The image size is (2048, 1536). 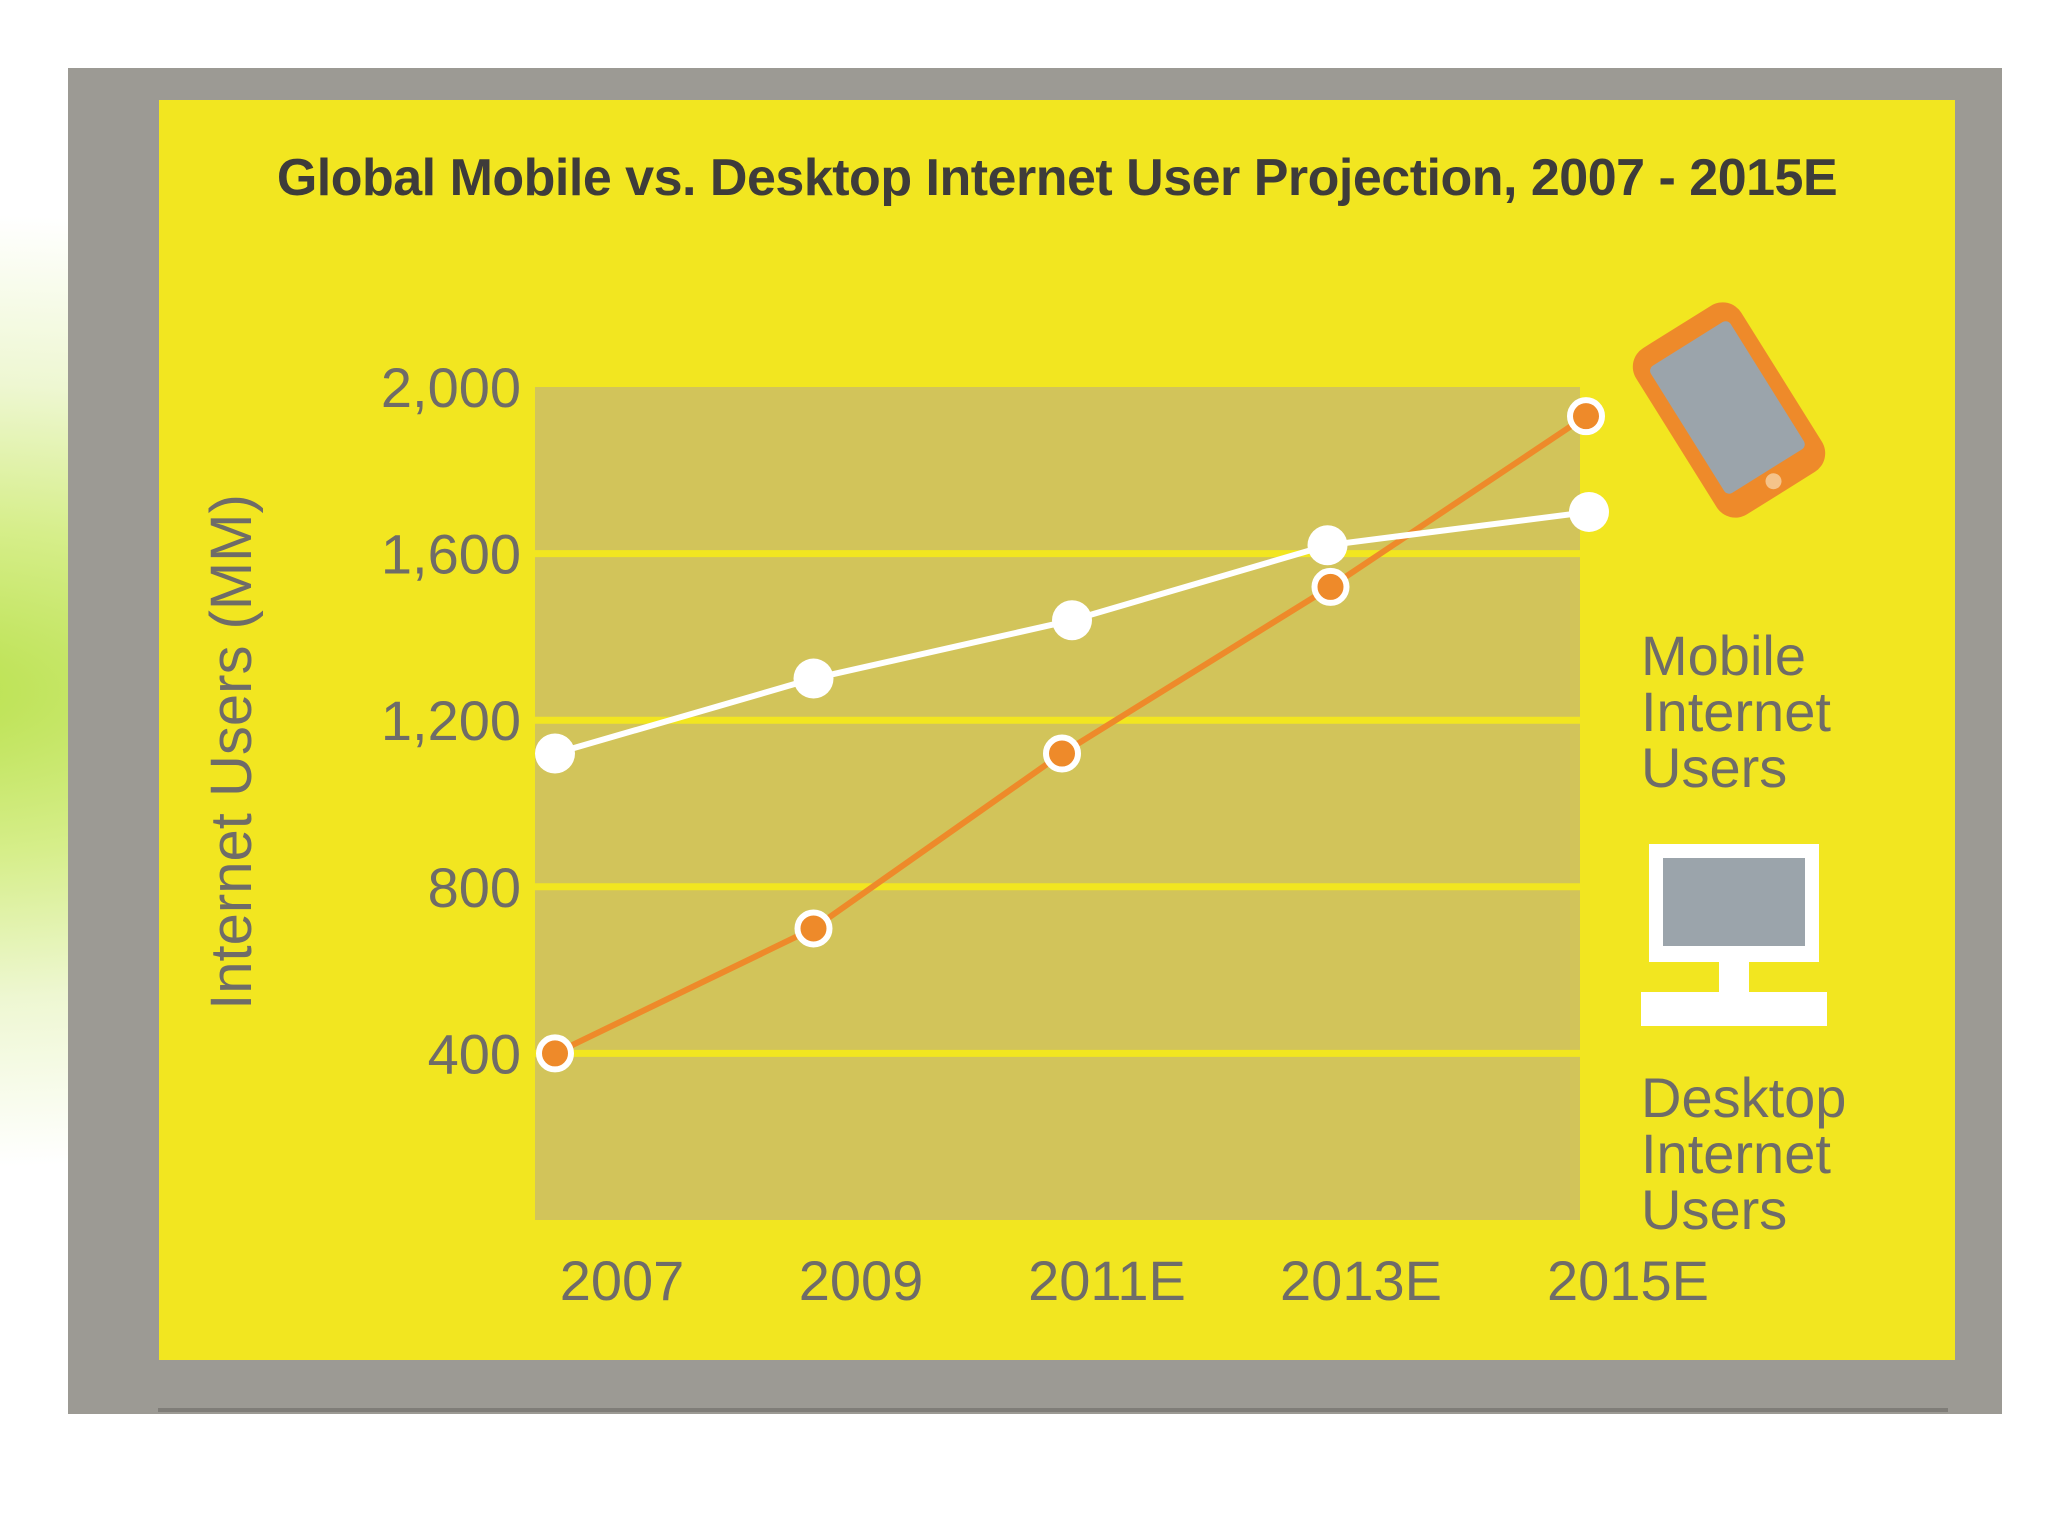 What do you see at coordinates (1053, 1410) in the screenshot?
I see `divider` at bounding box center [1053, 1410].